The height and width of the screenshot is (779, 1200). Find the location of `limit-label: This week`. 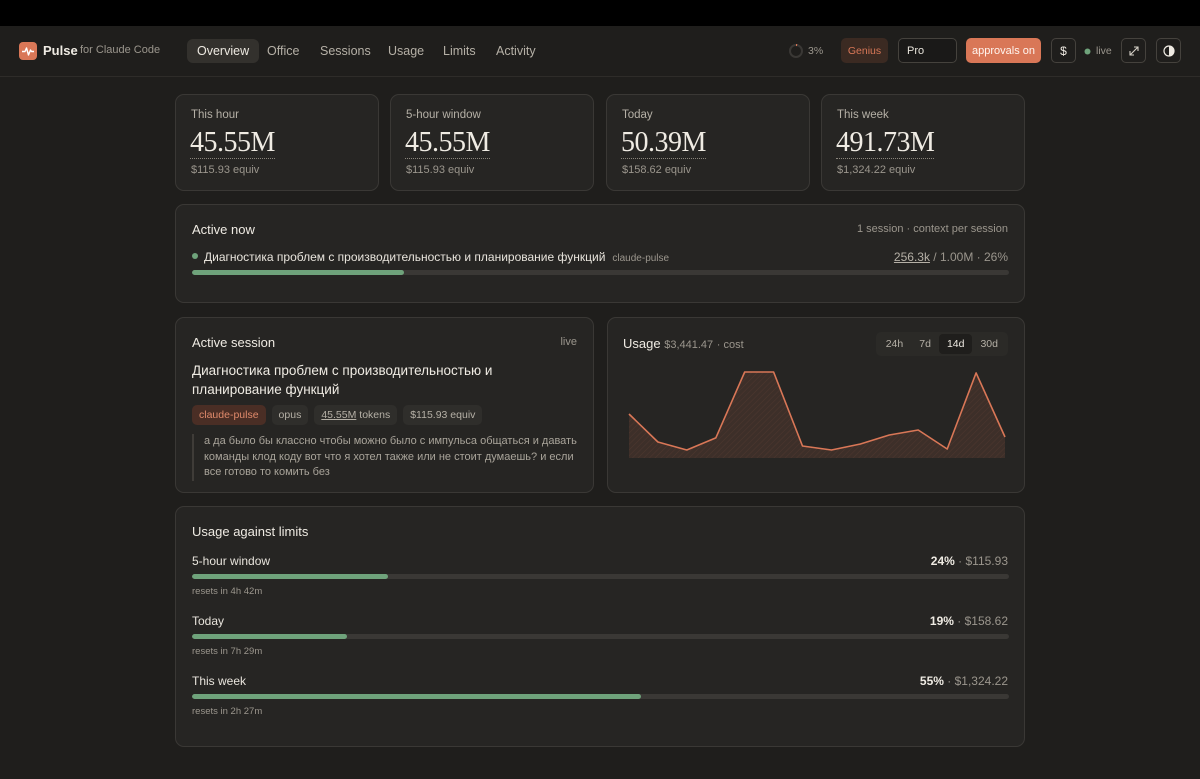

limit-label: This week is located at coordinates (219, 681).